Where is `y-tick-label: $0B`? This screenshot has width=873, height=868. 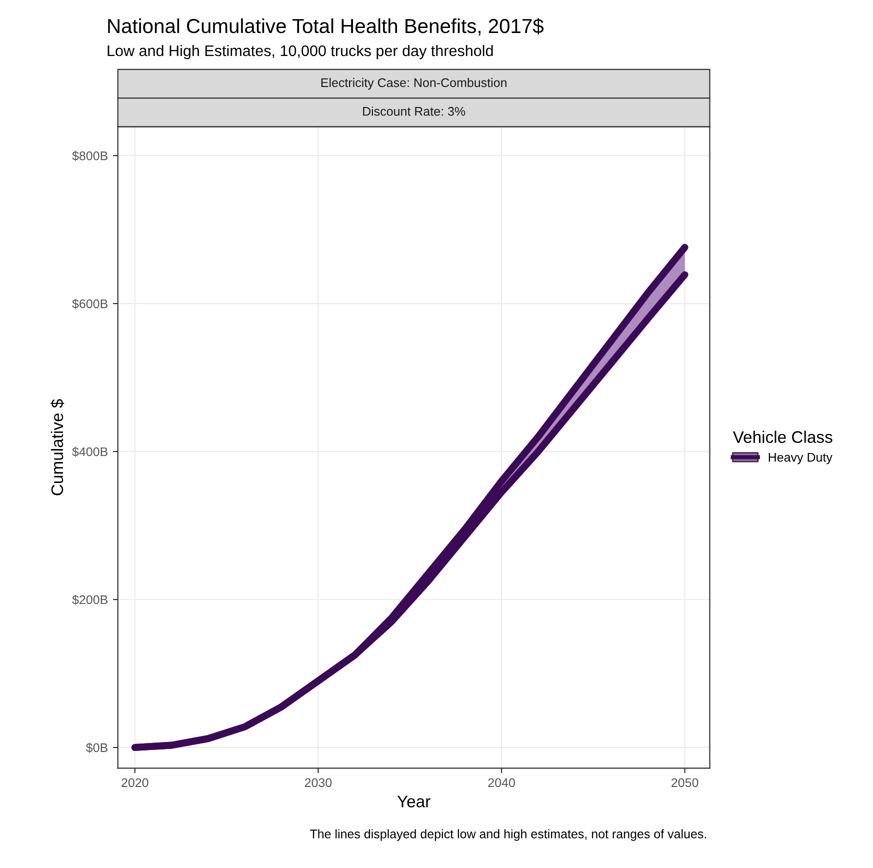 y-tick-label: $0B is located at coordinates (97, 747).